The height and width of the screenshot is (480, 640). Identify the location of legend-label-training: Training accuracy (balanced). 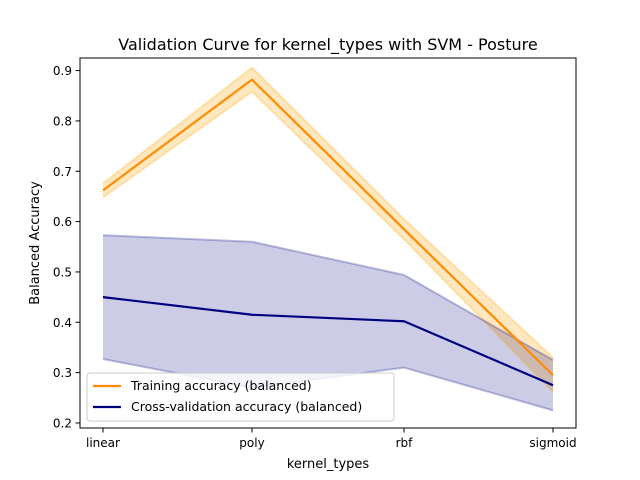
(221, 385).